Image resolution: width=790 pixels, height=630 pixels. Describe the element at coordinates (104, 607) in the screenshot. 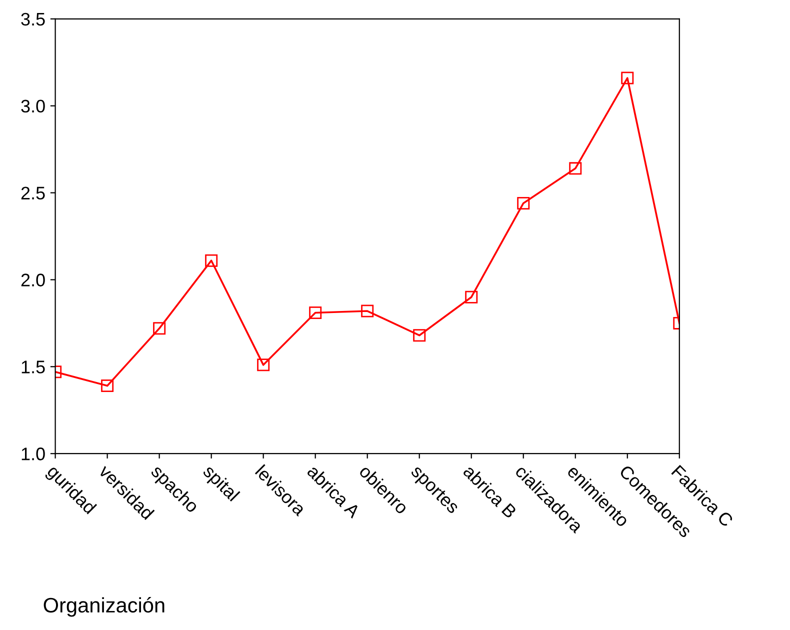

I see `x-axis-title: Organización` at that location.